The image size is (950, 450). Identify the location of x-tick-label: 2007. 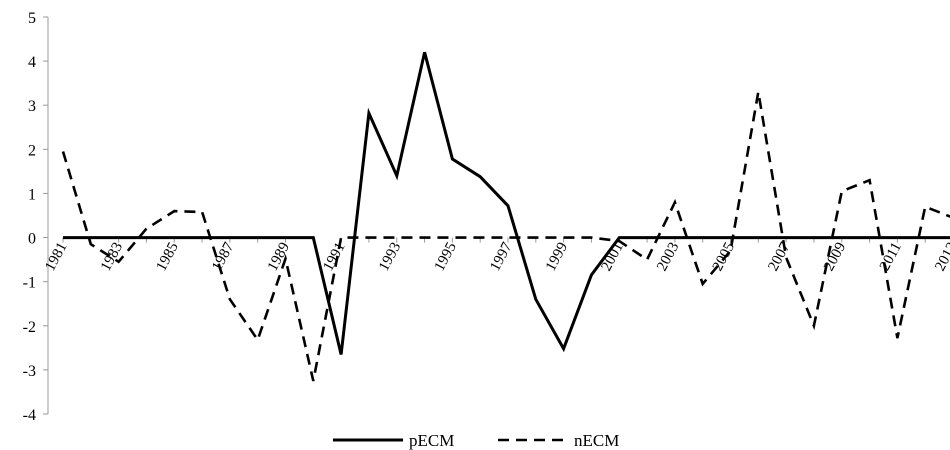
(779, 256).